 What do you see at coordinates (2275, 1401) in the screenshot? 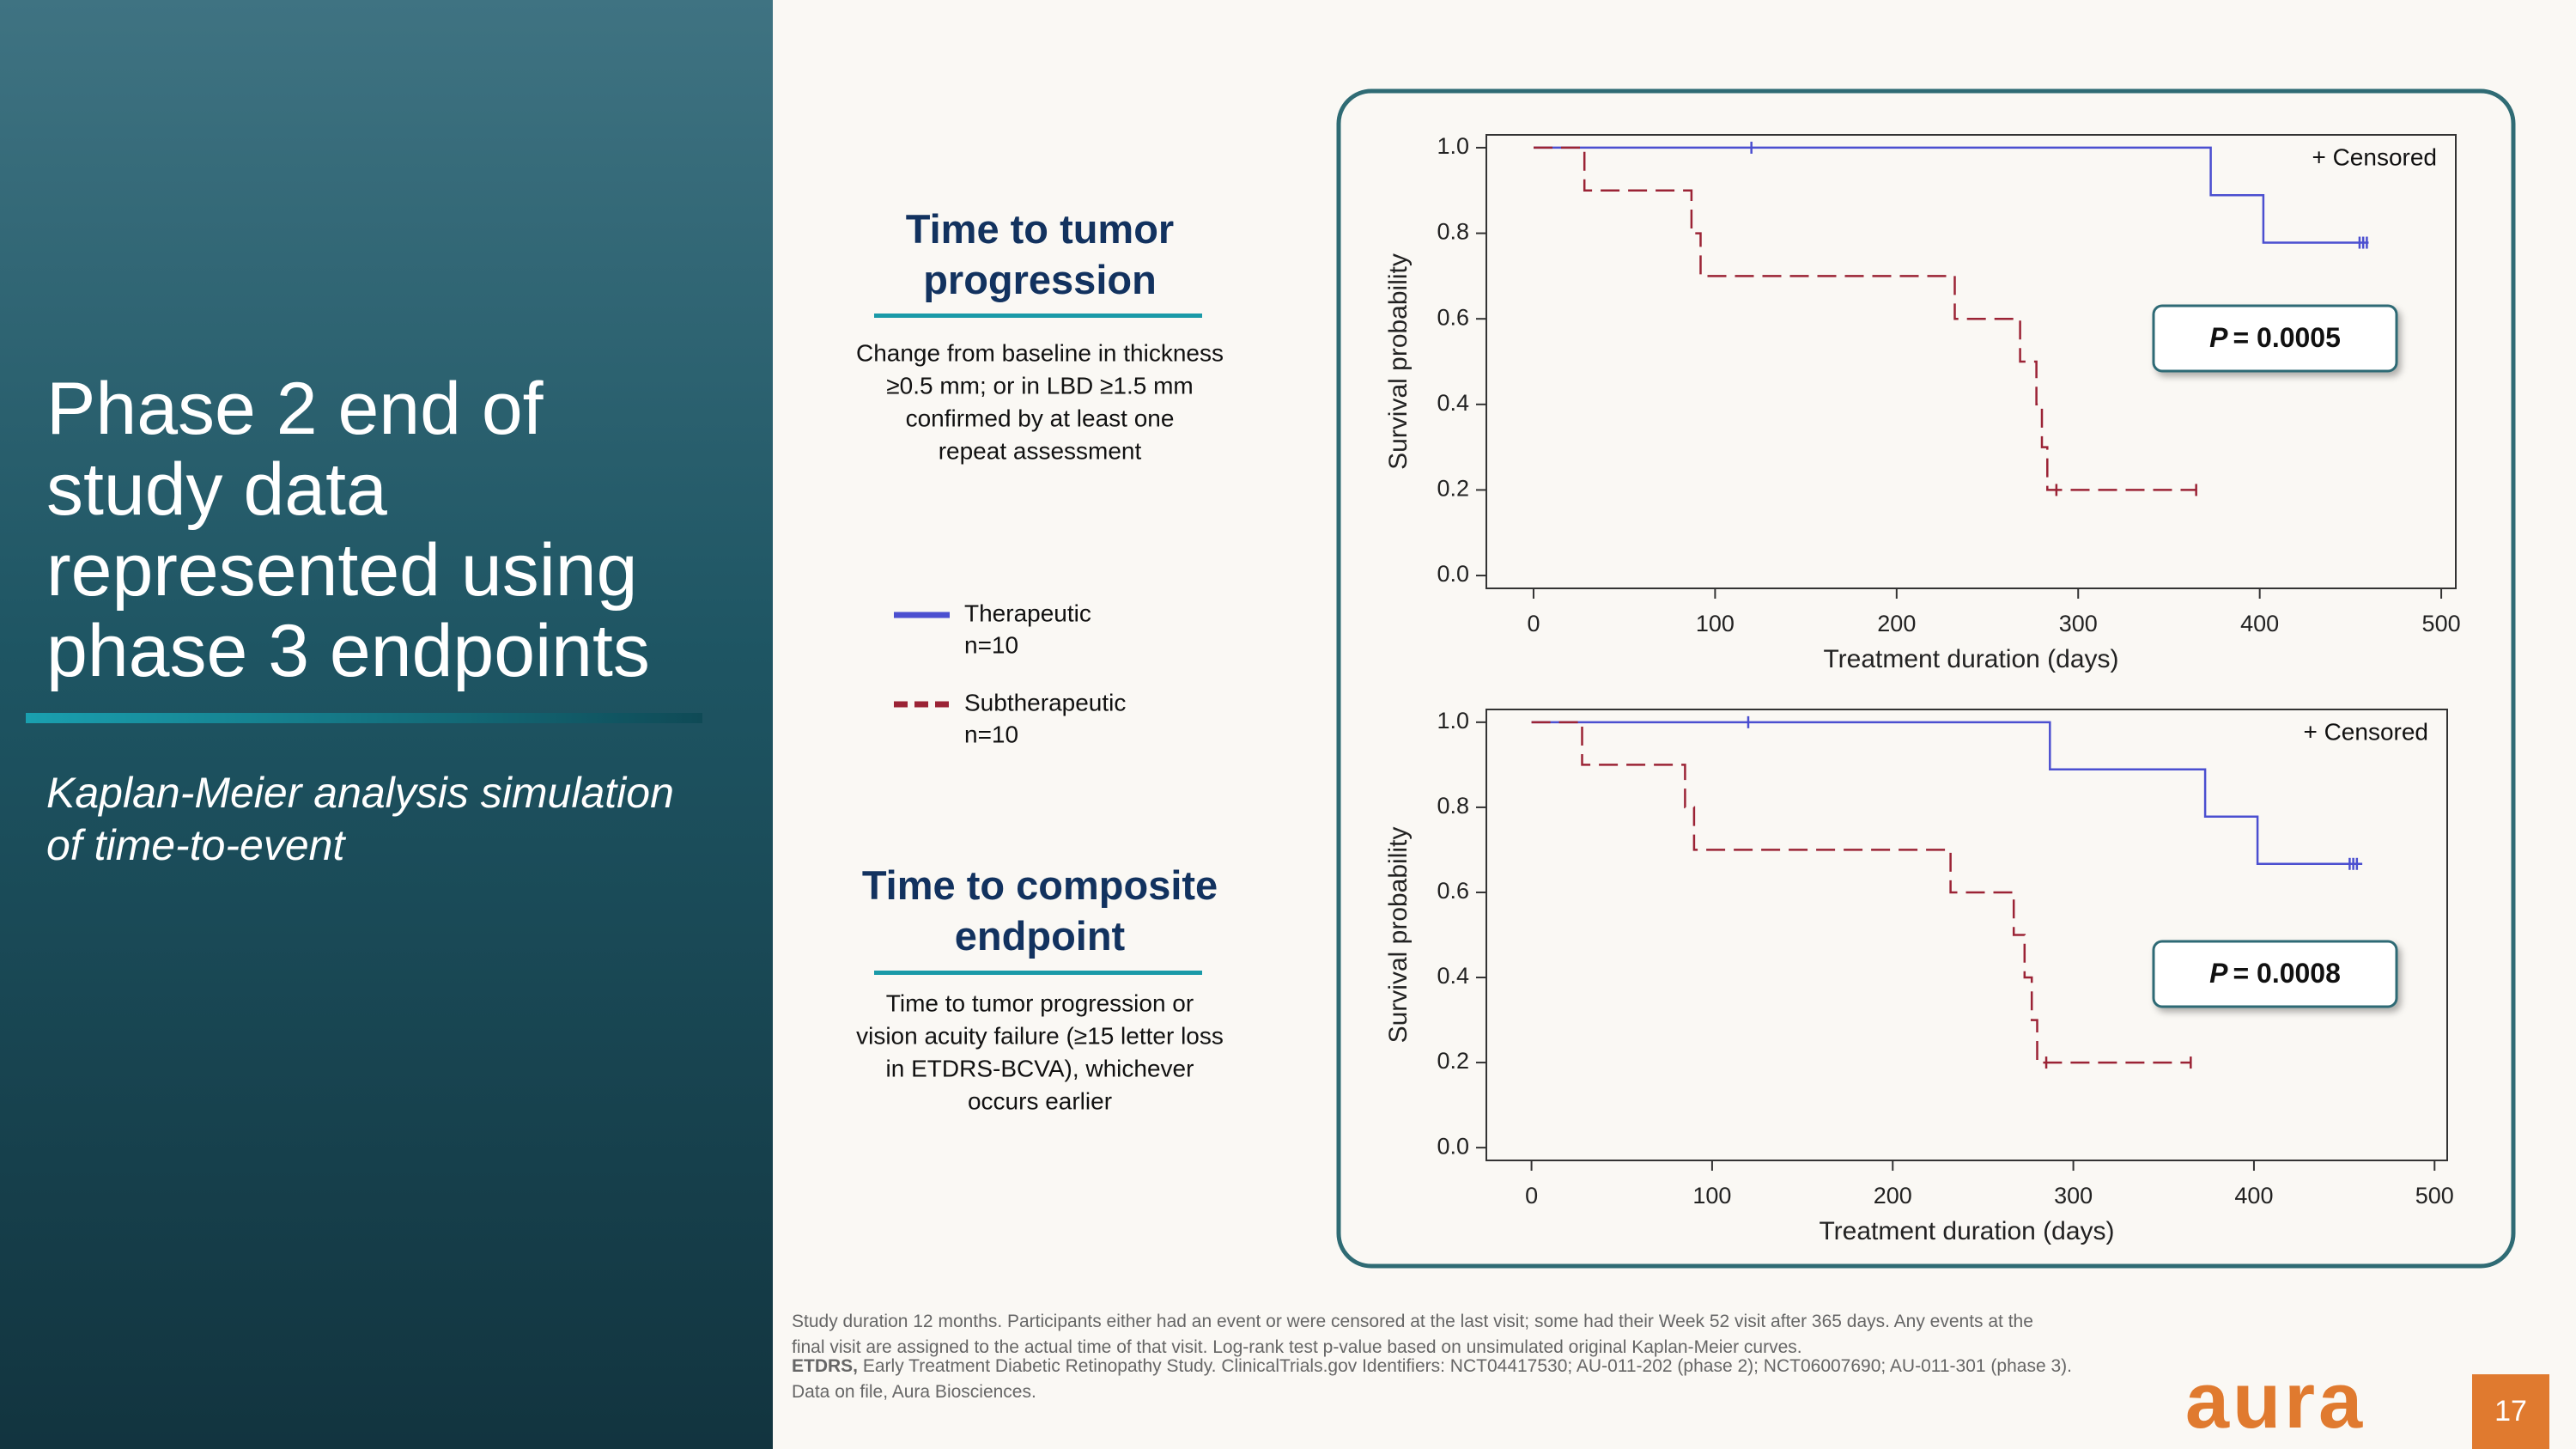
I see `logo: aura` at bounding box center [2275, 1401].